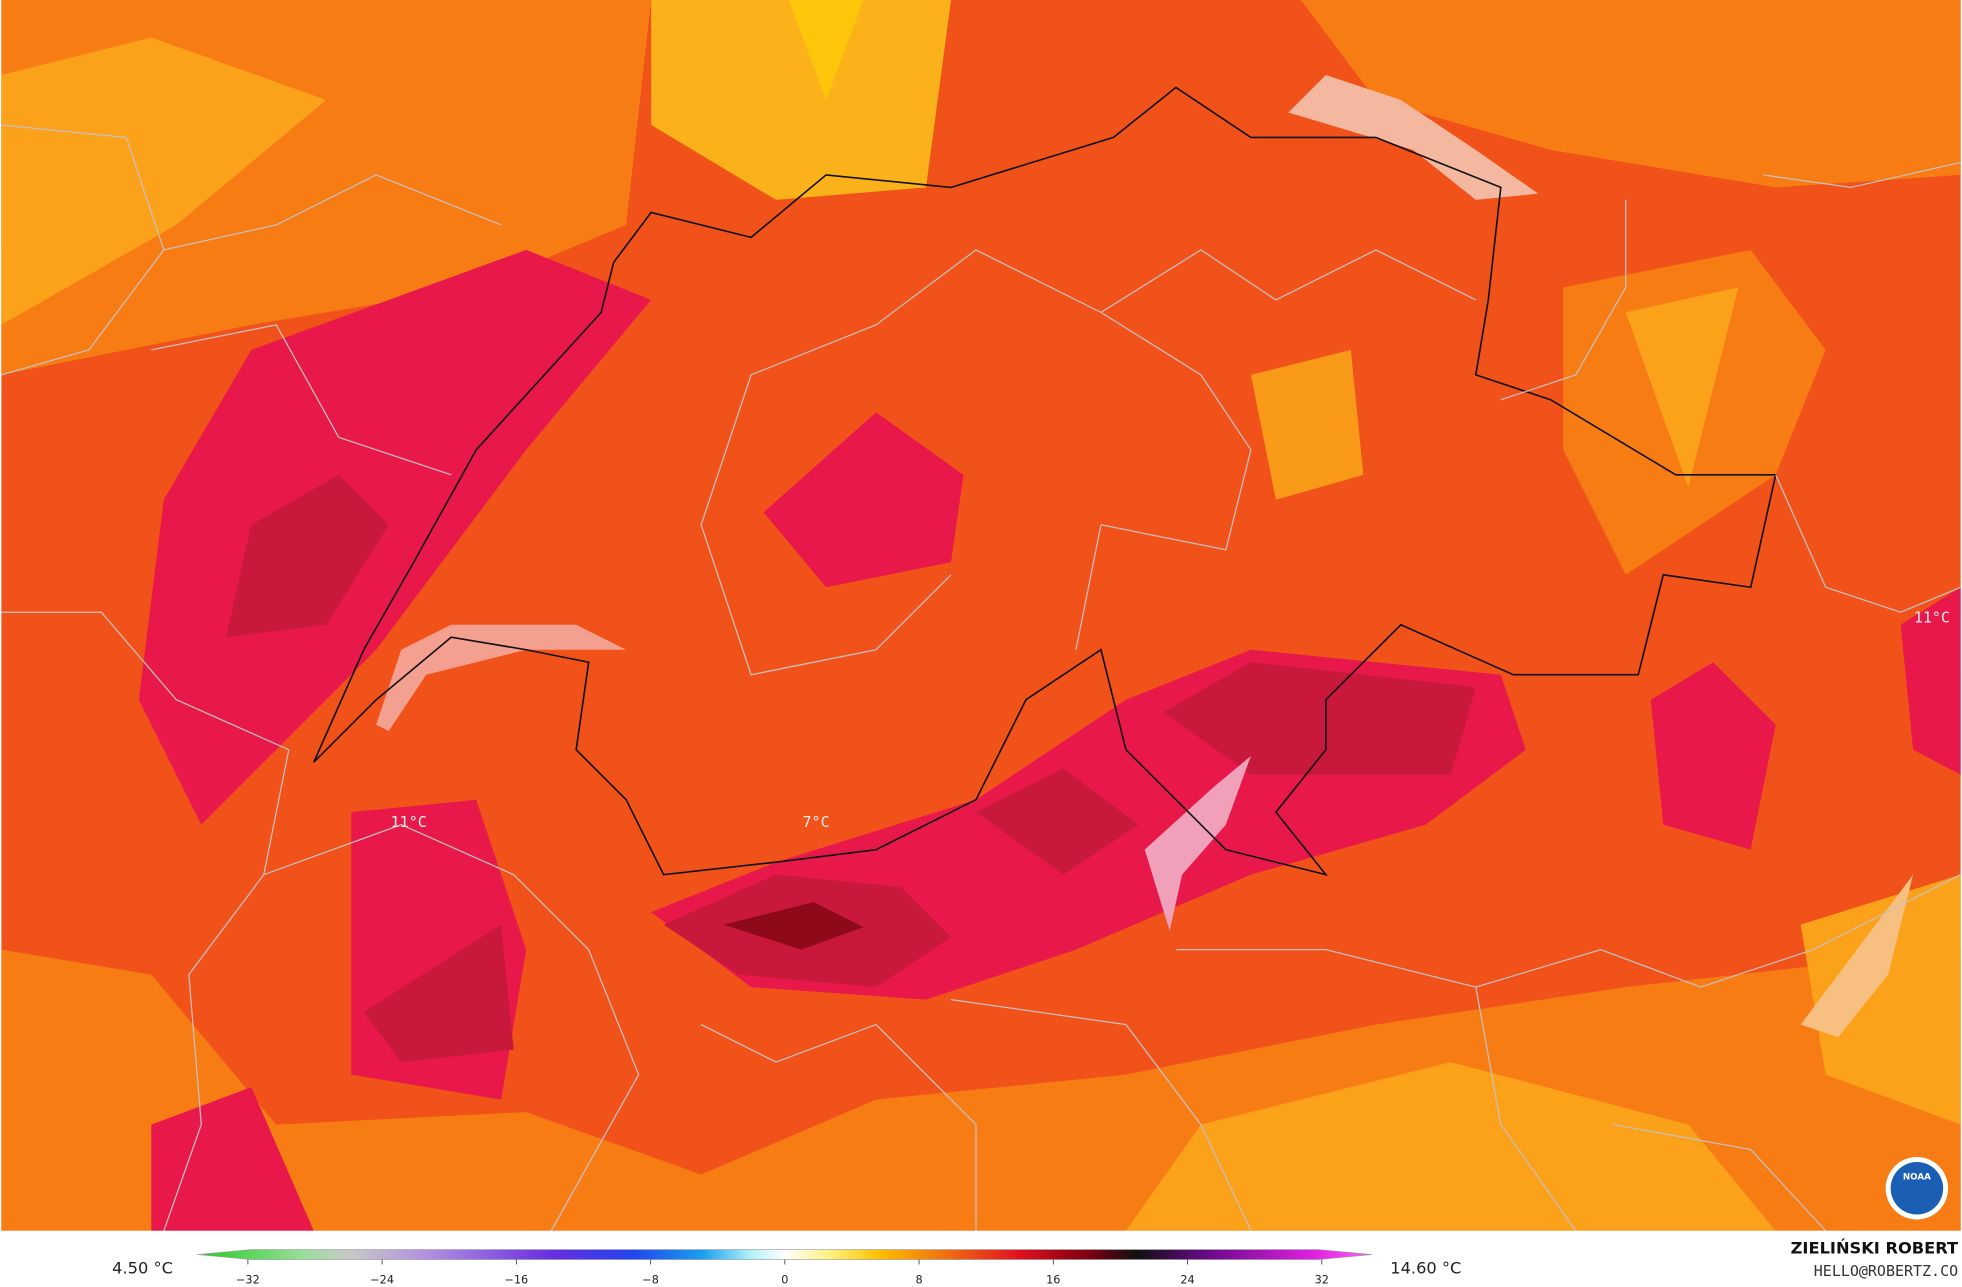 The height and width of the screenshot is (1287, 1962). What do you see at coordinates (918, 1279) in the screenshot?
I see `colorbar-tick-label: 8` at bounding box center [918, 1279].